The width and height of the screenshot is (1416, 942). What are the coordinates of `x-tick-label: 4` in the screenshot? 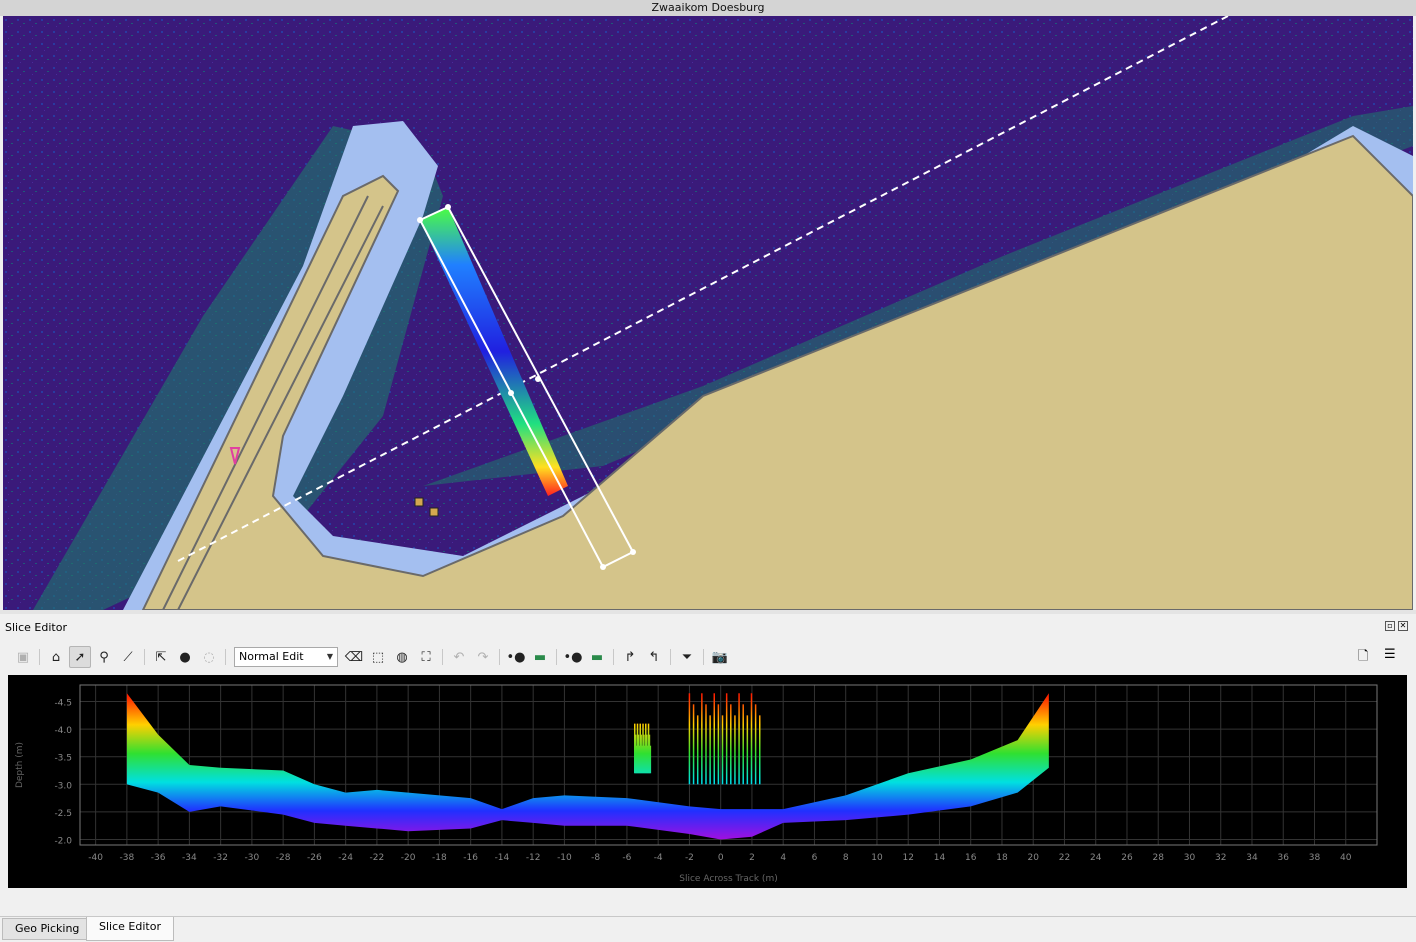 It's located at (783, 858).